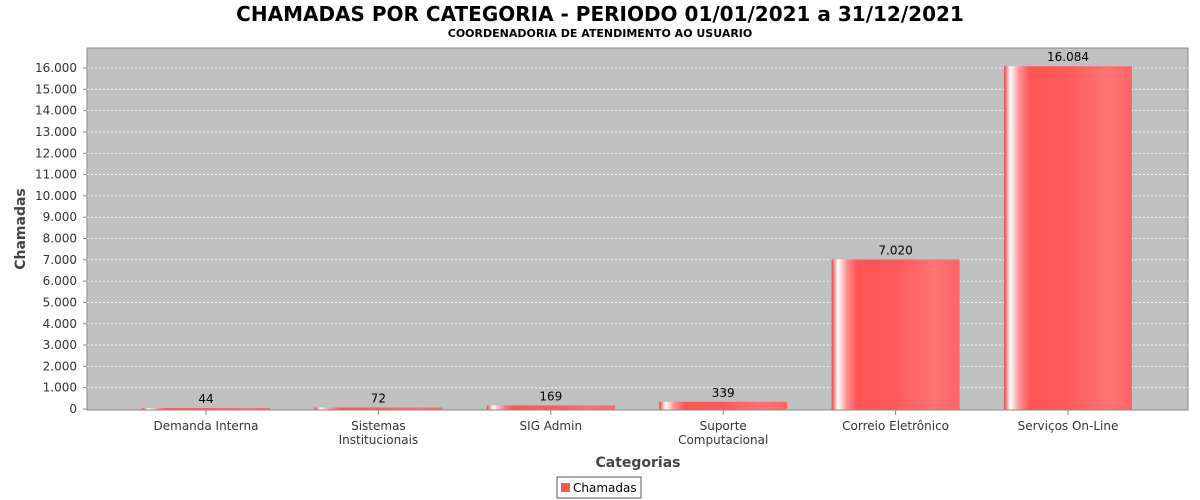  I want to click on x-tick-label: Suporte Computacional, so click(723, 433).